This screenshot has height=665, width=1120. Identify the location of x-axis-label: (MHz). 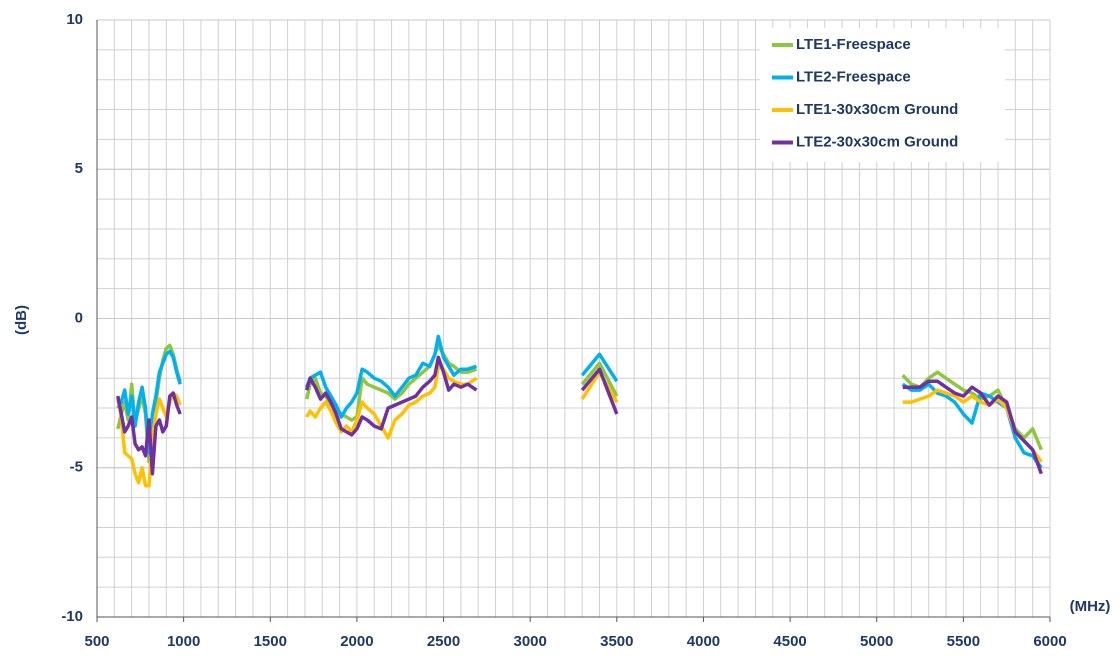
(1090, 606).